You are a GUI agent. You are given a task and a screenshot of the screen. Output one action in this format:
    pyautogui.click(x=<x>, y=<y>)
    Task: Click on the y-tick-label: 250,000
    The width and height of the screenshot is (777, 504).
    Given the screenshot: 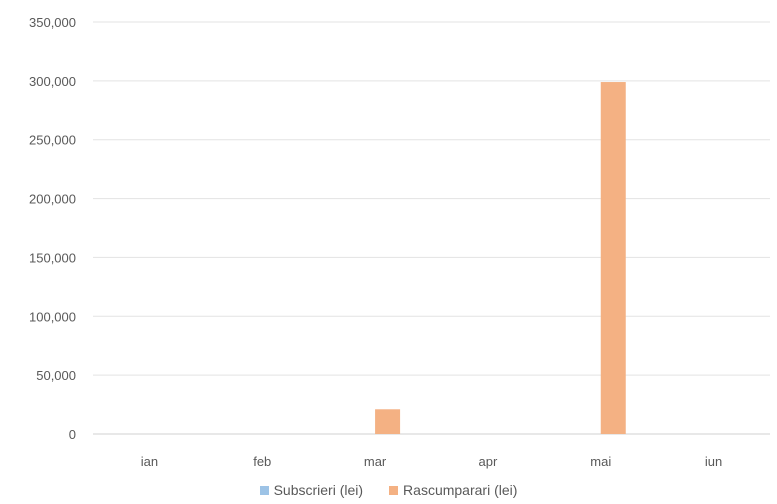 What is the action you would take?
    pyautogui.click(x=52, y=140)
    